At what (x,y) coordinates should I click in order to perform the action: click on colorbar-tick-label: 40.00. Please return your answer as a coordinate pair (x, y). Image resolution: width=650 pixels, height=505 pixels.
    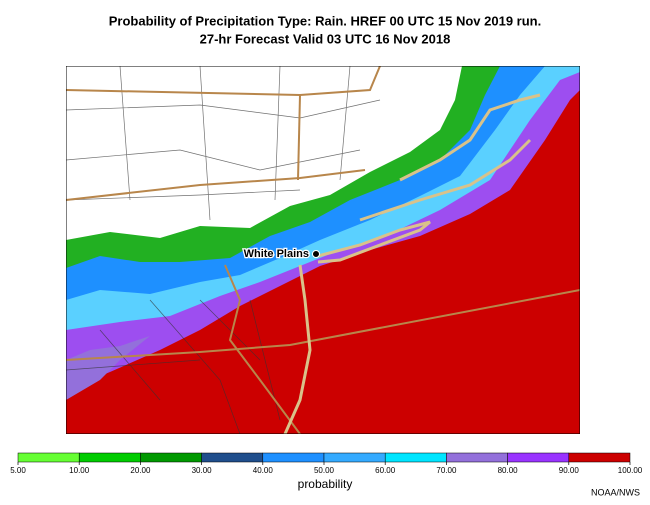
    Looking at the image, I should click on (263, 470).